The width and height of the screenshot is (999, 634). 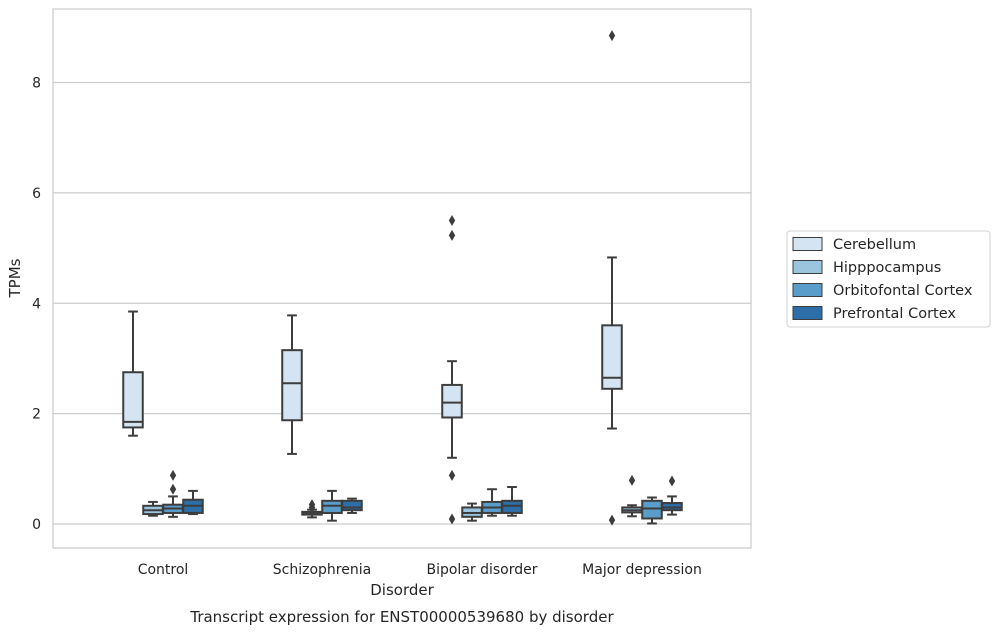 I want to click on legend-entry: Hipppocampus, so click(x=887, y=268).